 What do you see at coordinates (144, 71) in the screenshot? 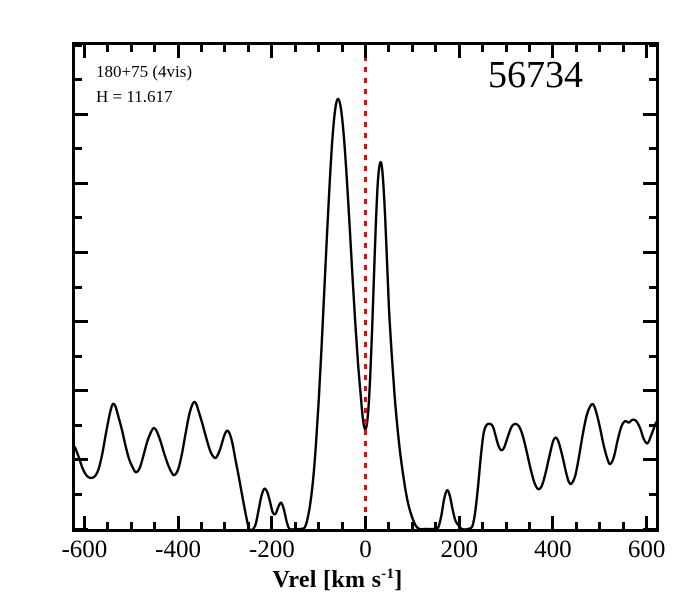
I see `annotation-target-id: 180+75 (4vis)` at bounding box center [144, 71].